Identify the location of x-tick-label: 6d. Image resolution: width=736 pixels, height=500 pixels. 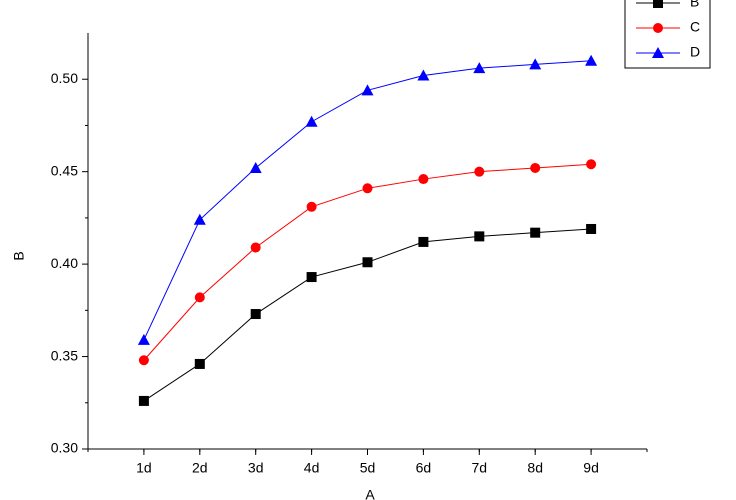
(424, 468).